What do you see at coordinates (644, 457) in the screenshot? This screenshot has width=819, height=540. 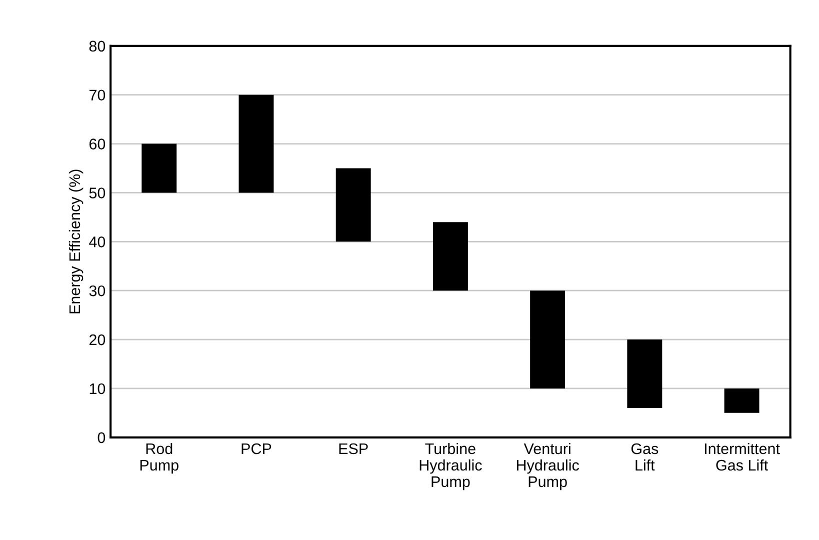 I see `x-tick-label: Gas Lift` at bounding box center [644, 457].